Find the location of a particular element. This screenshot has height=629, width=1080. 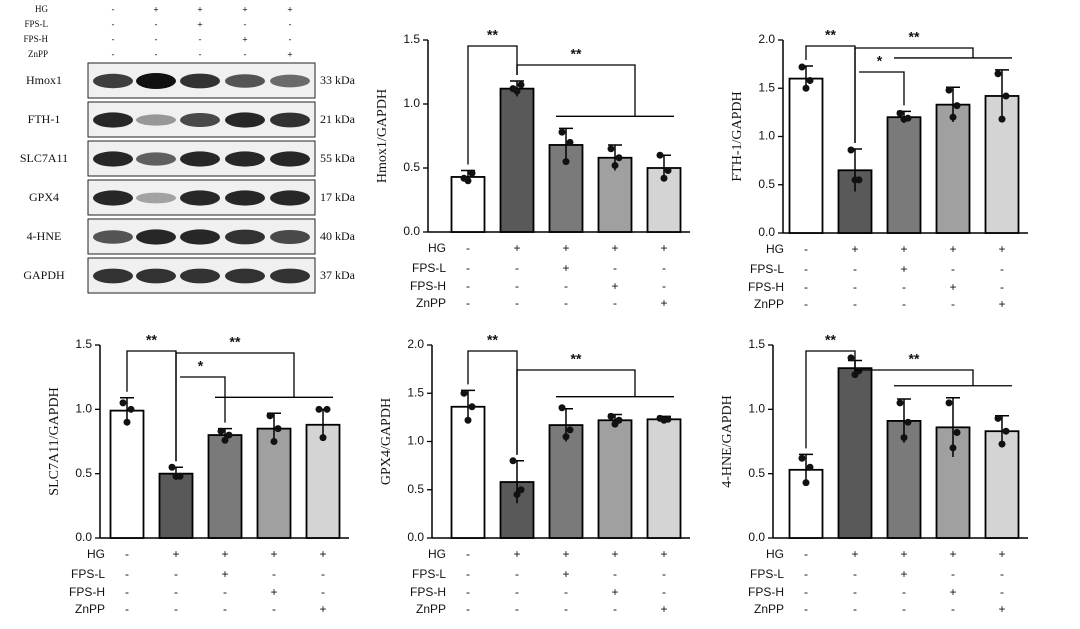

y-tick-label: 1.0 is located at coordinates (756, 409).